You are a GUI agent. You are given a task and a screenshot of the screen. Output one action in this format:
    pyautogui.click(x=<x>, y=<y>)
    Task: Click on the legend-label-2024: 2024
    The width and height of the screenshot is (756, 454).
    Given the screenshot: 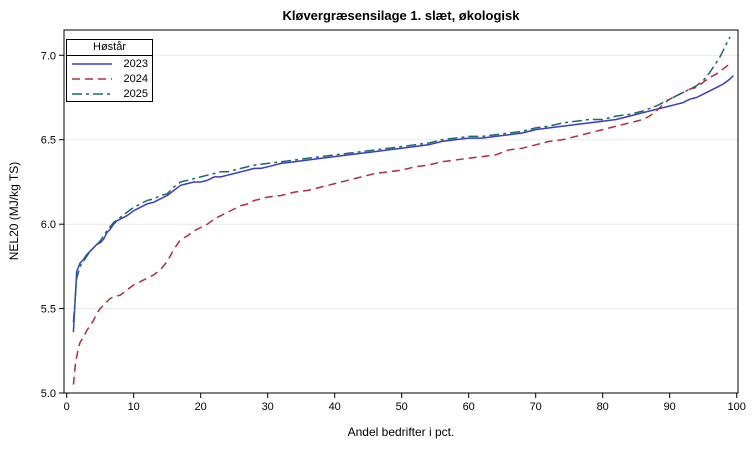 What is the action you would take?
    pyautogui.click(x=135, y=78)
    